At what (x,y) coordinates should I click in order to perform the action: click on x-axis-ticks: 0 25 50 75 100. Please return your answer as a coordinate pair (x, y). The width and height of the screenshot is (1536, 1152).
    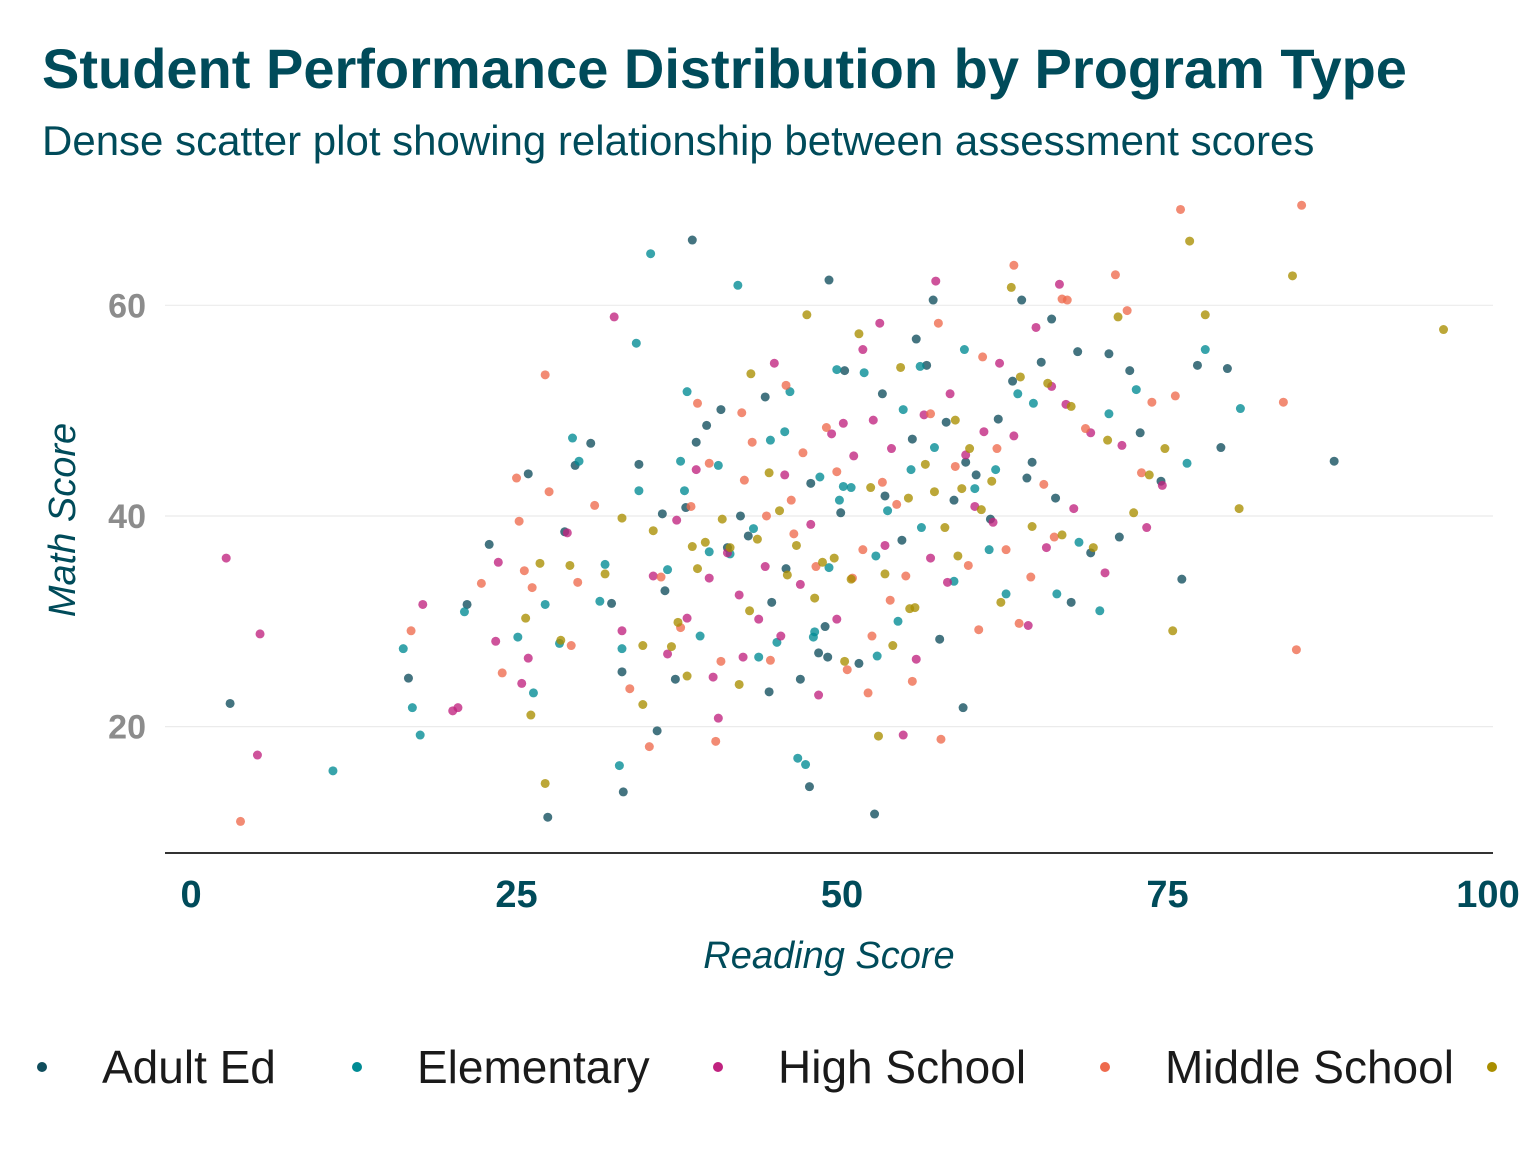
    Looking at the image, I should click on (849, 895).